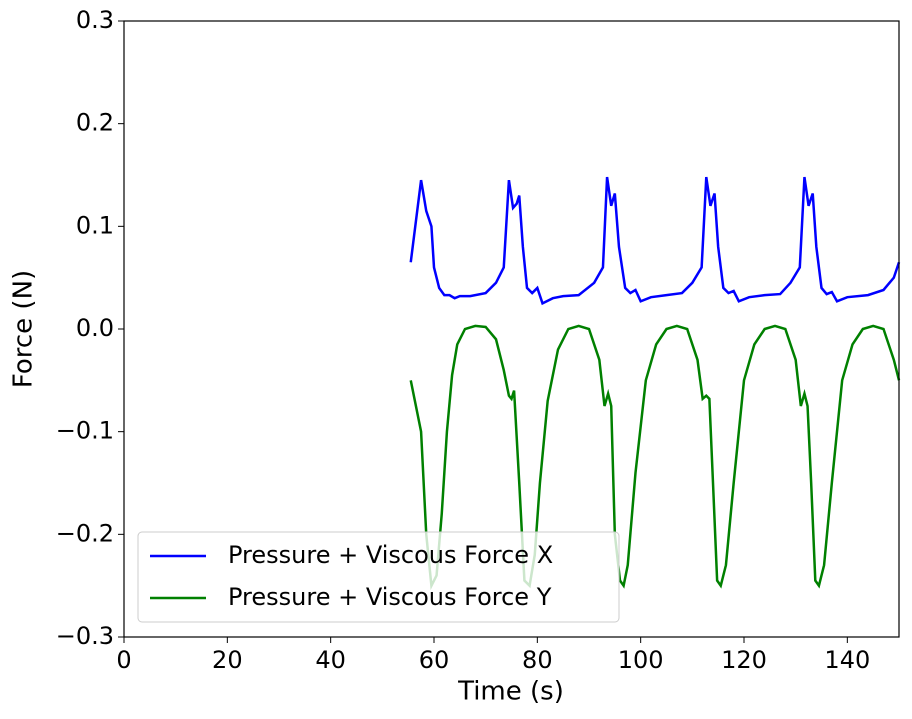 The image size is (912, 719). What do you see at coordinates (390, 597) in the screenshot?
I see `legend-label: Pressure + Viscous Force Y` at bounding box center [390, 597].